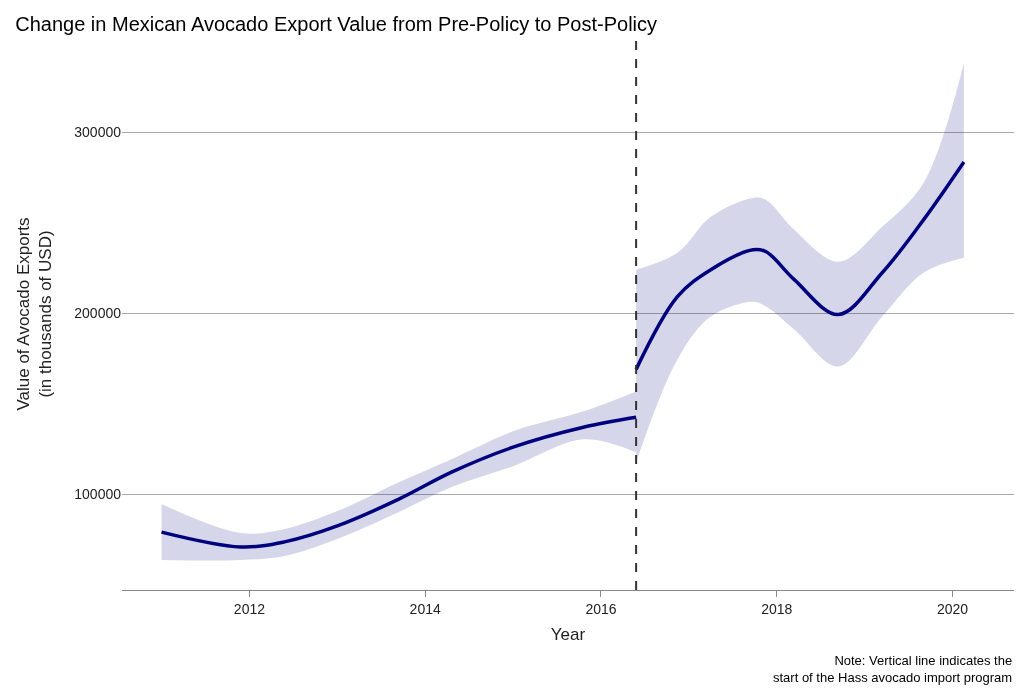  I want to click on chart-title: Change in Mexican Avocado Export Value from Pre-Policy to Post-Policy, so click(336, 24).